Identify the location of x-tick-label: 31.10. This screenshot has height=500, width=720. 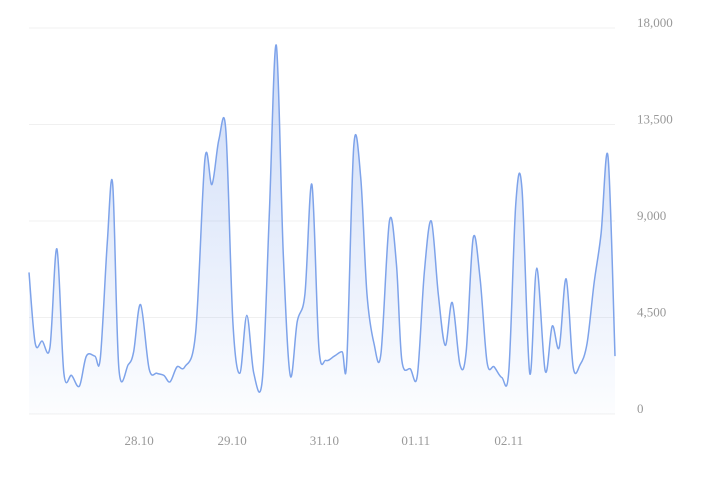
(324, 440).